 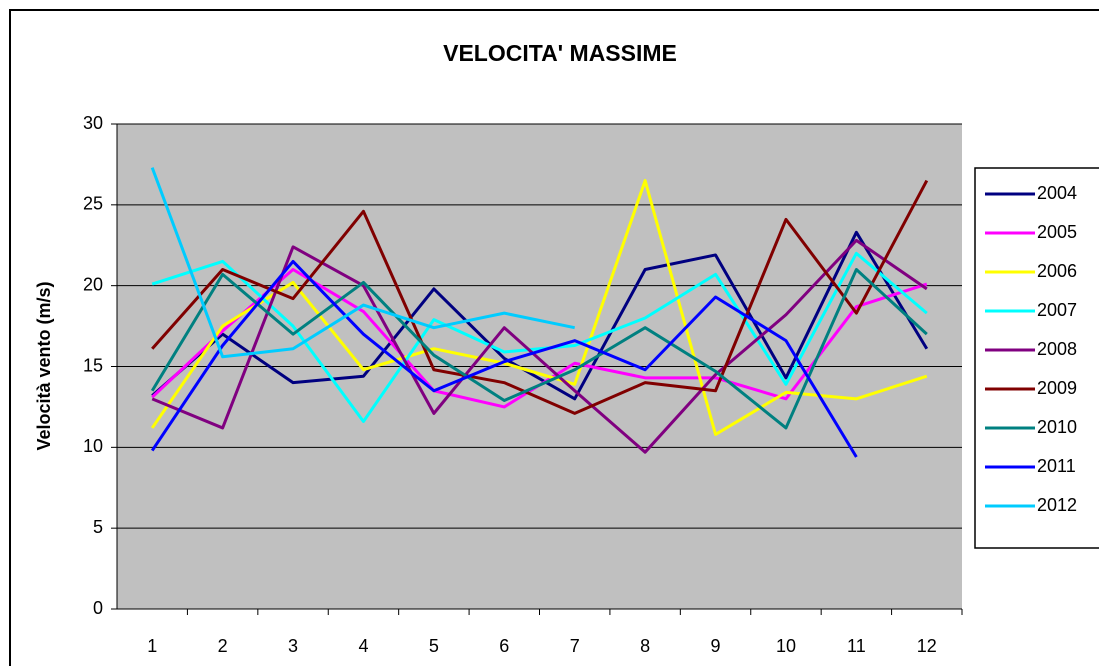 I want to click on y-axis-label: Velocità vento (m/s), so click(x=44, y=365).